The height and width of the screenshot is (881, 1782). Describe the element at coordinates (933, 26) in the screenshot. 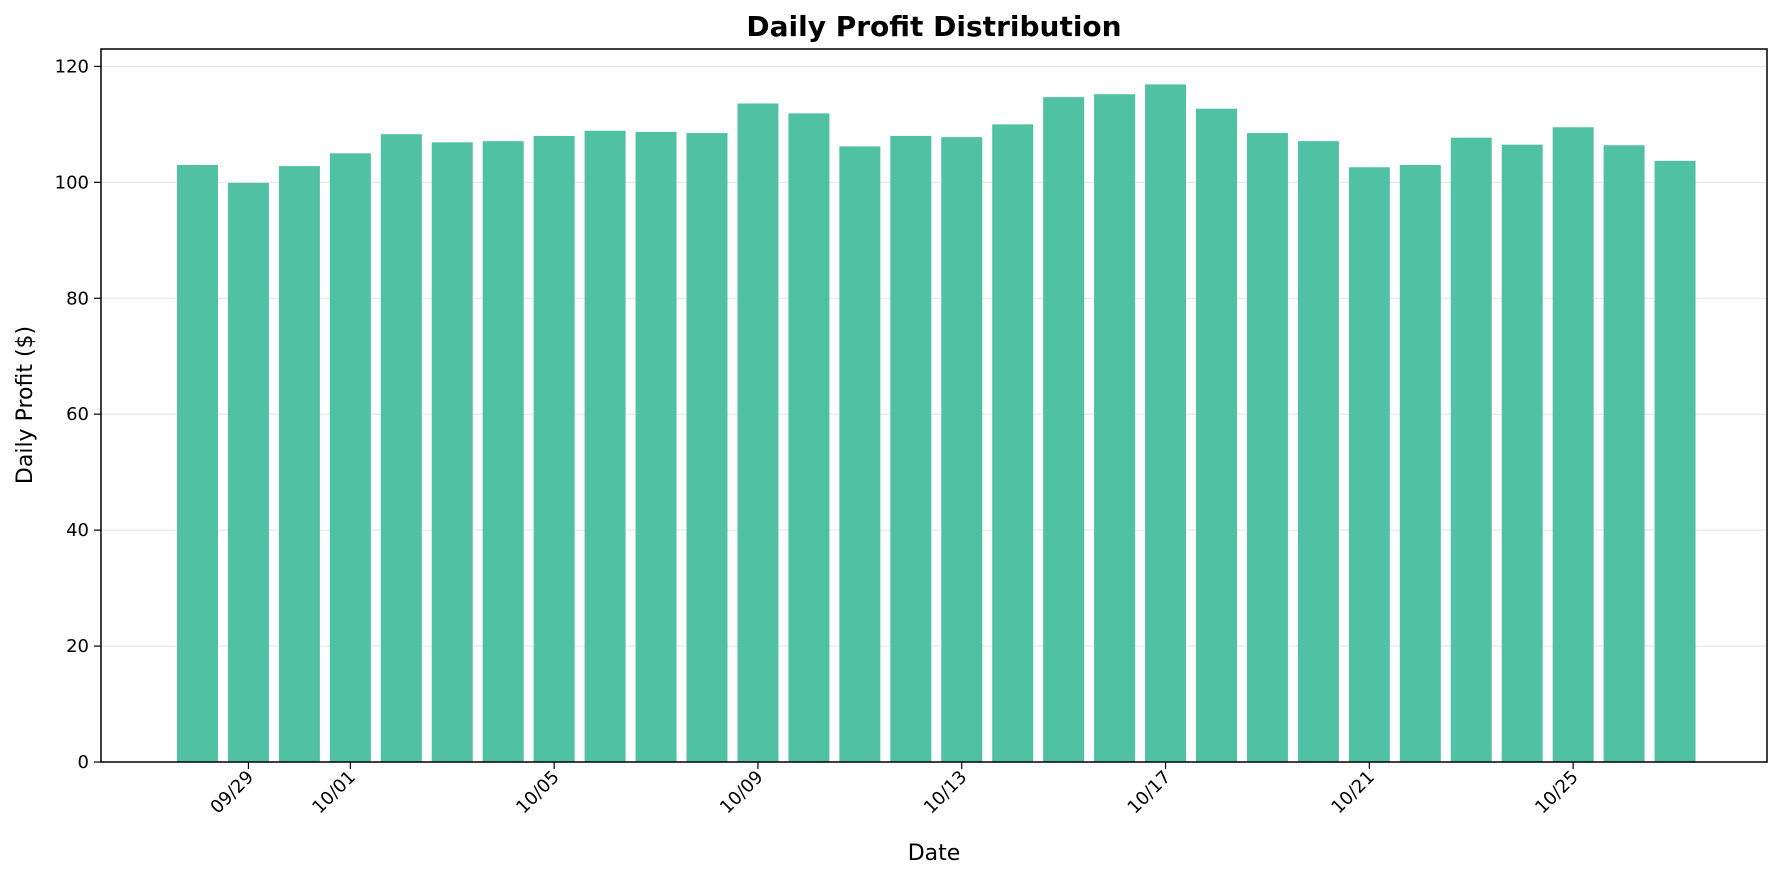

I see `chart-title: Daily Profit Distribution` at that location.